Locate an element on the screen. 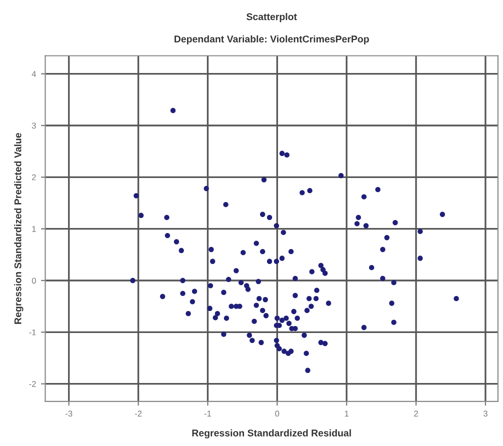 Image resolution: width=503 pixels, height=446 pixels. y-tick-label: 3 is located at coordinates (34, 125).